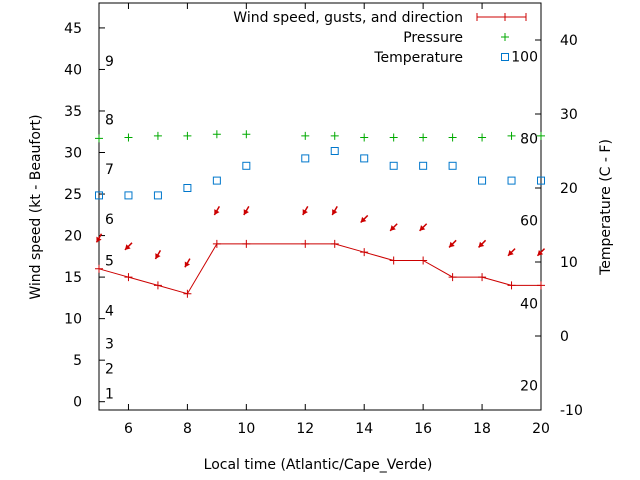 The image size is (640, 480). I want to click on left-y-tick-label: 0, so click(77, 403).